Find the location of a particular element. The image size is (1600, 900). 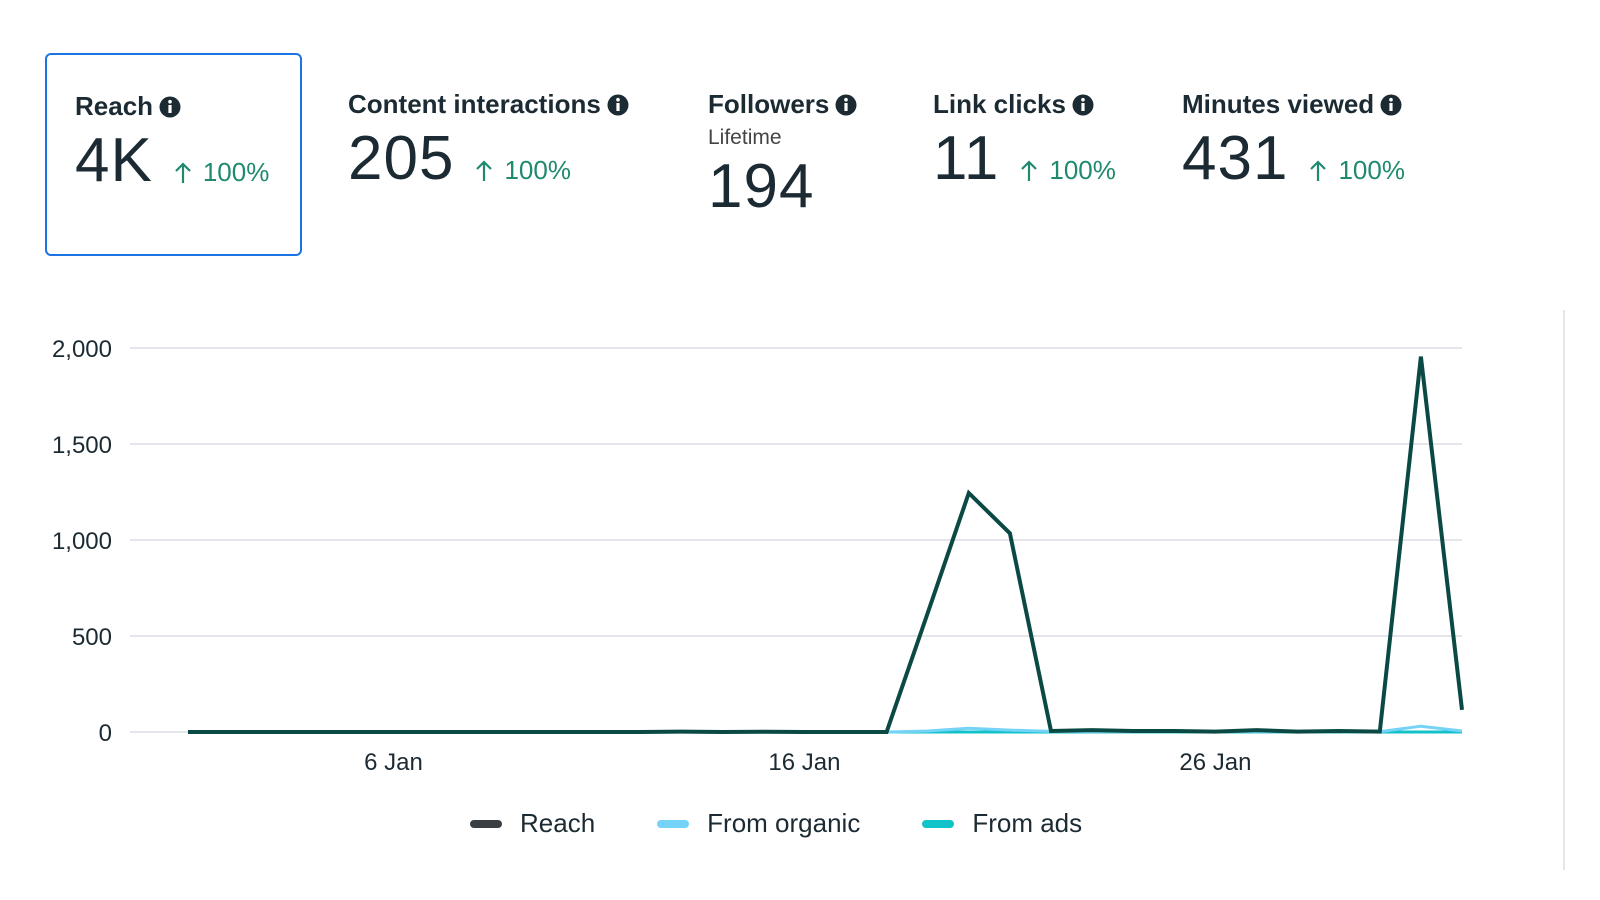

x-axis-ticks: 6 Jan 16 Jan 26 Jan is located at coordinates (807, 762).